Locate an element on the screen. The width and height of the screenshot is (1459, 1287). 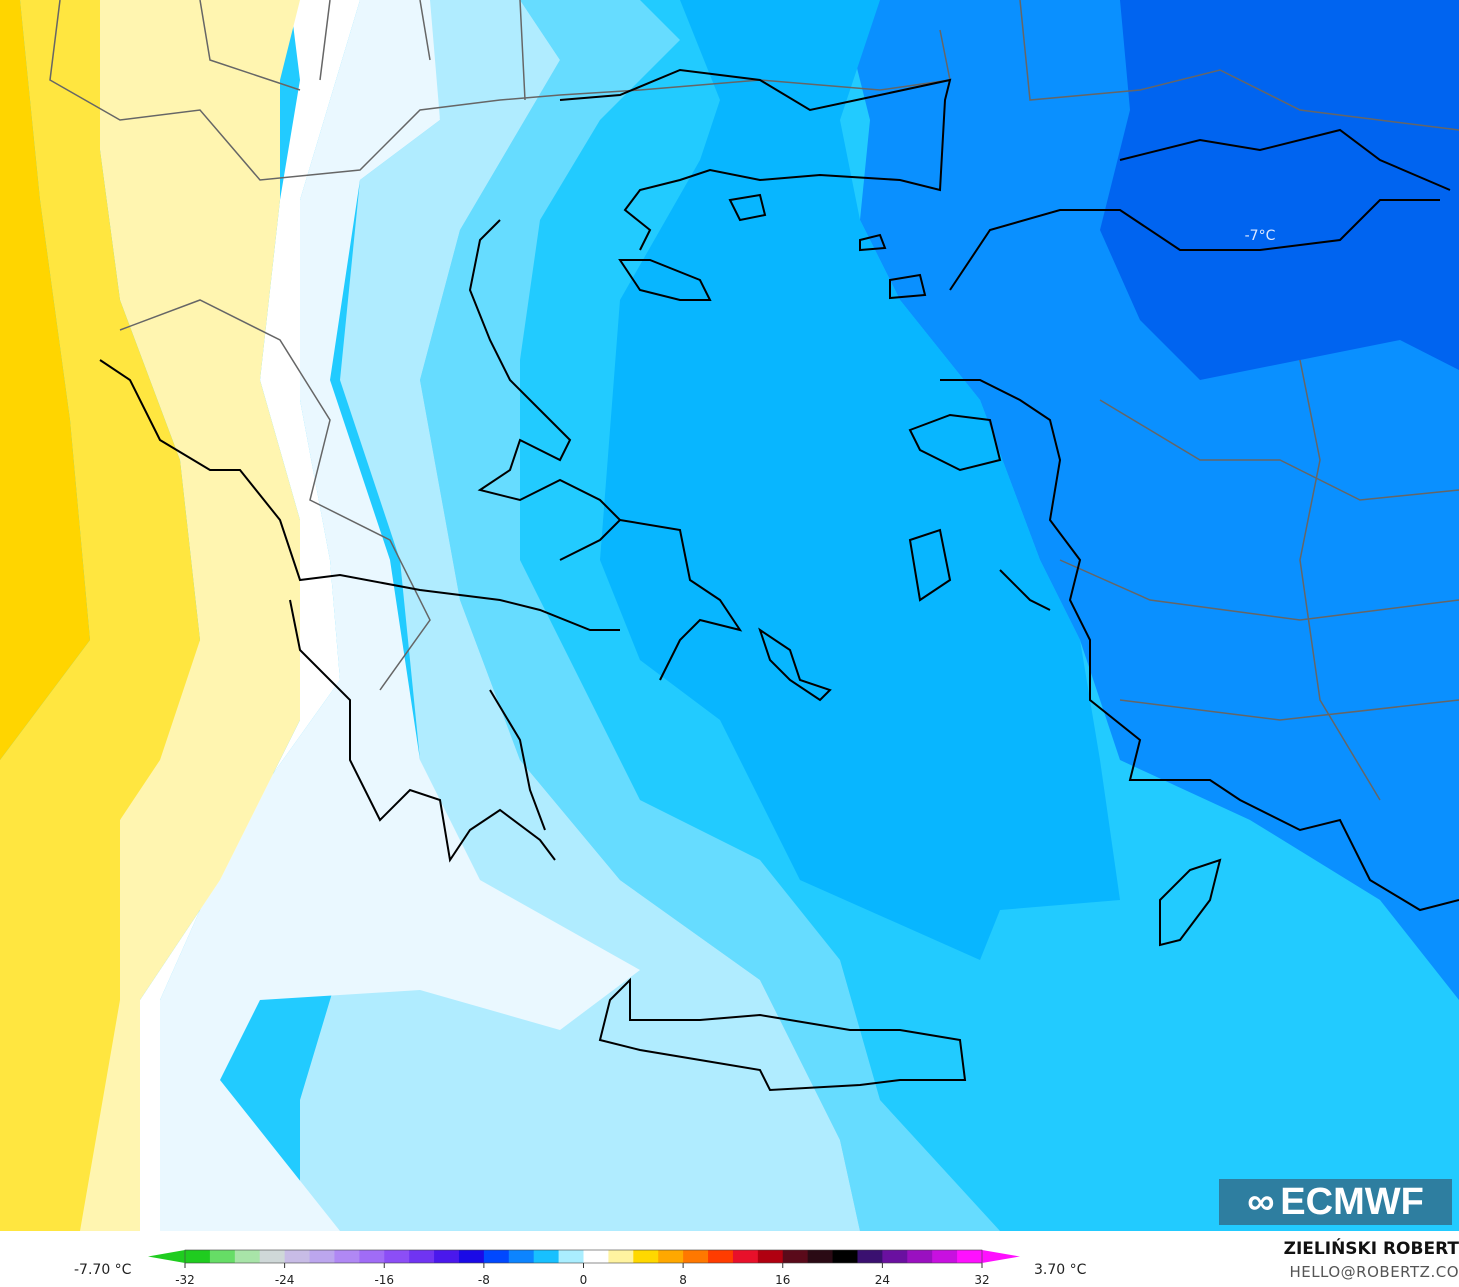
colorbar-tick-label: 32 is located at coordinates (981, 1280).